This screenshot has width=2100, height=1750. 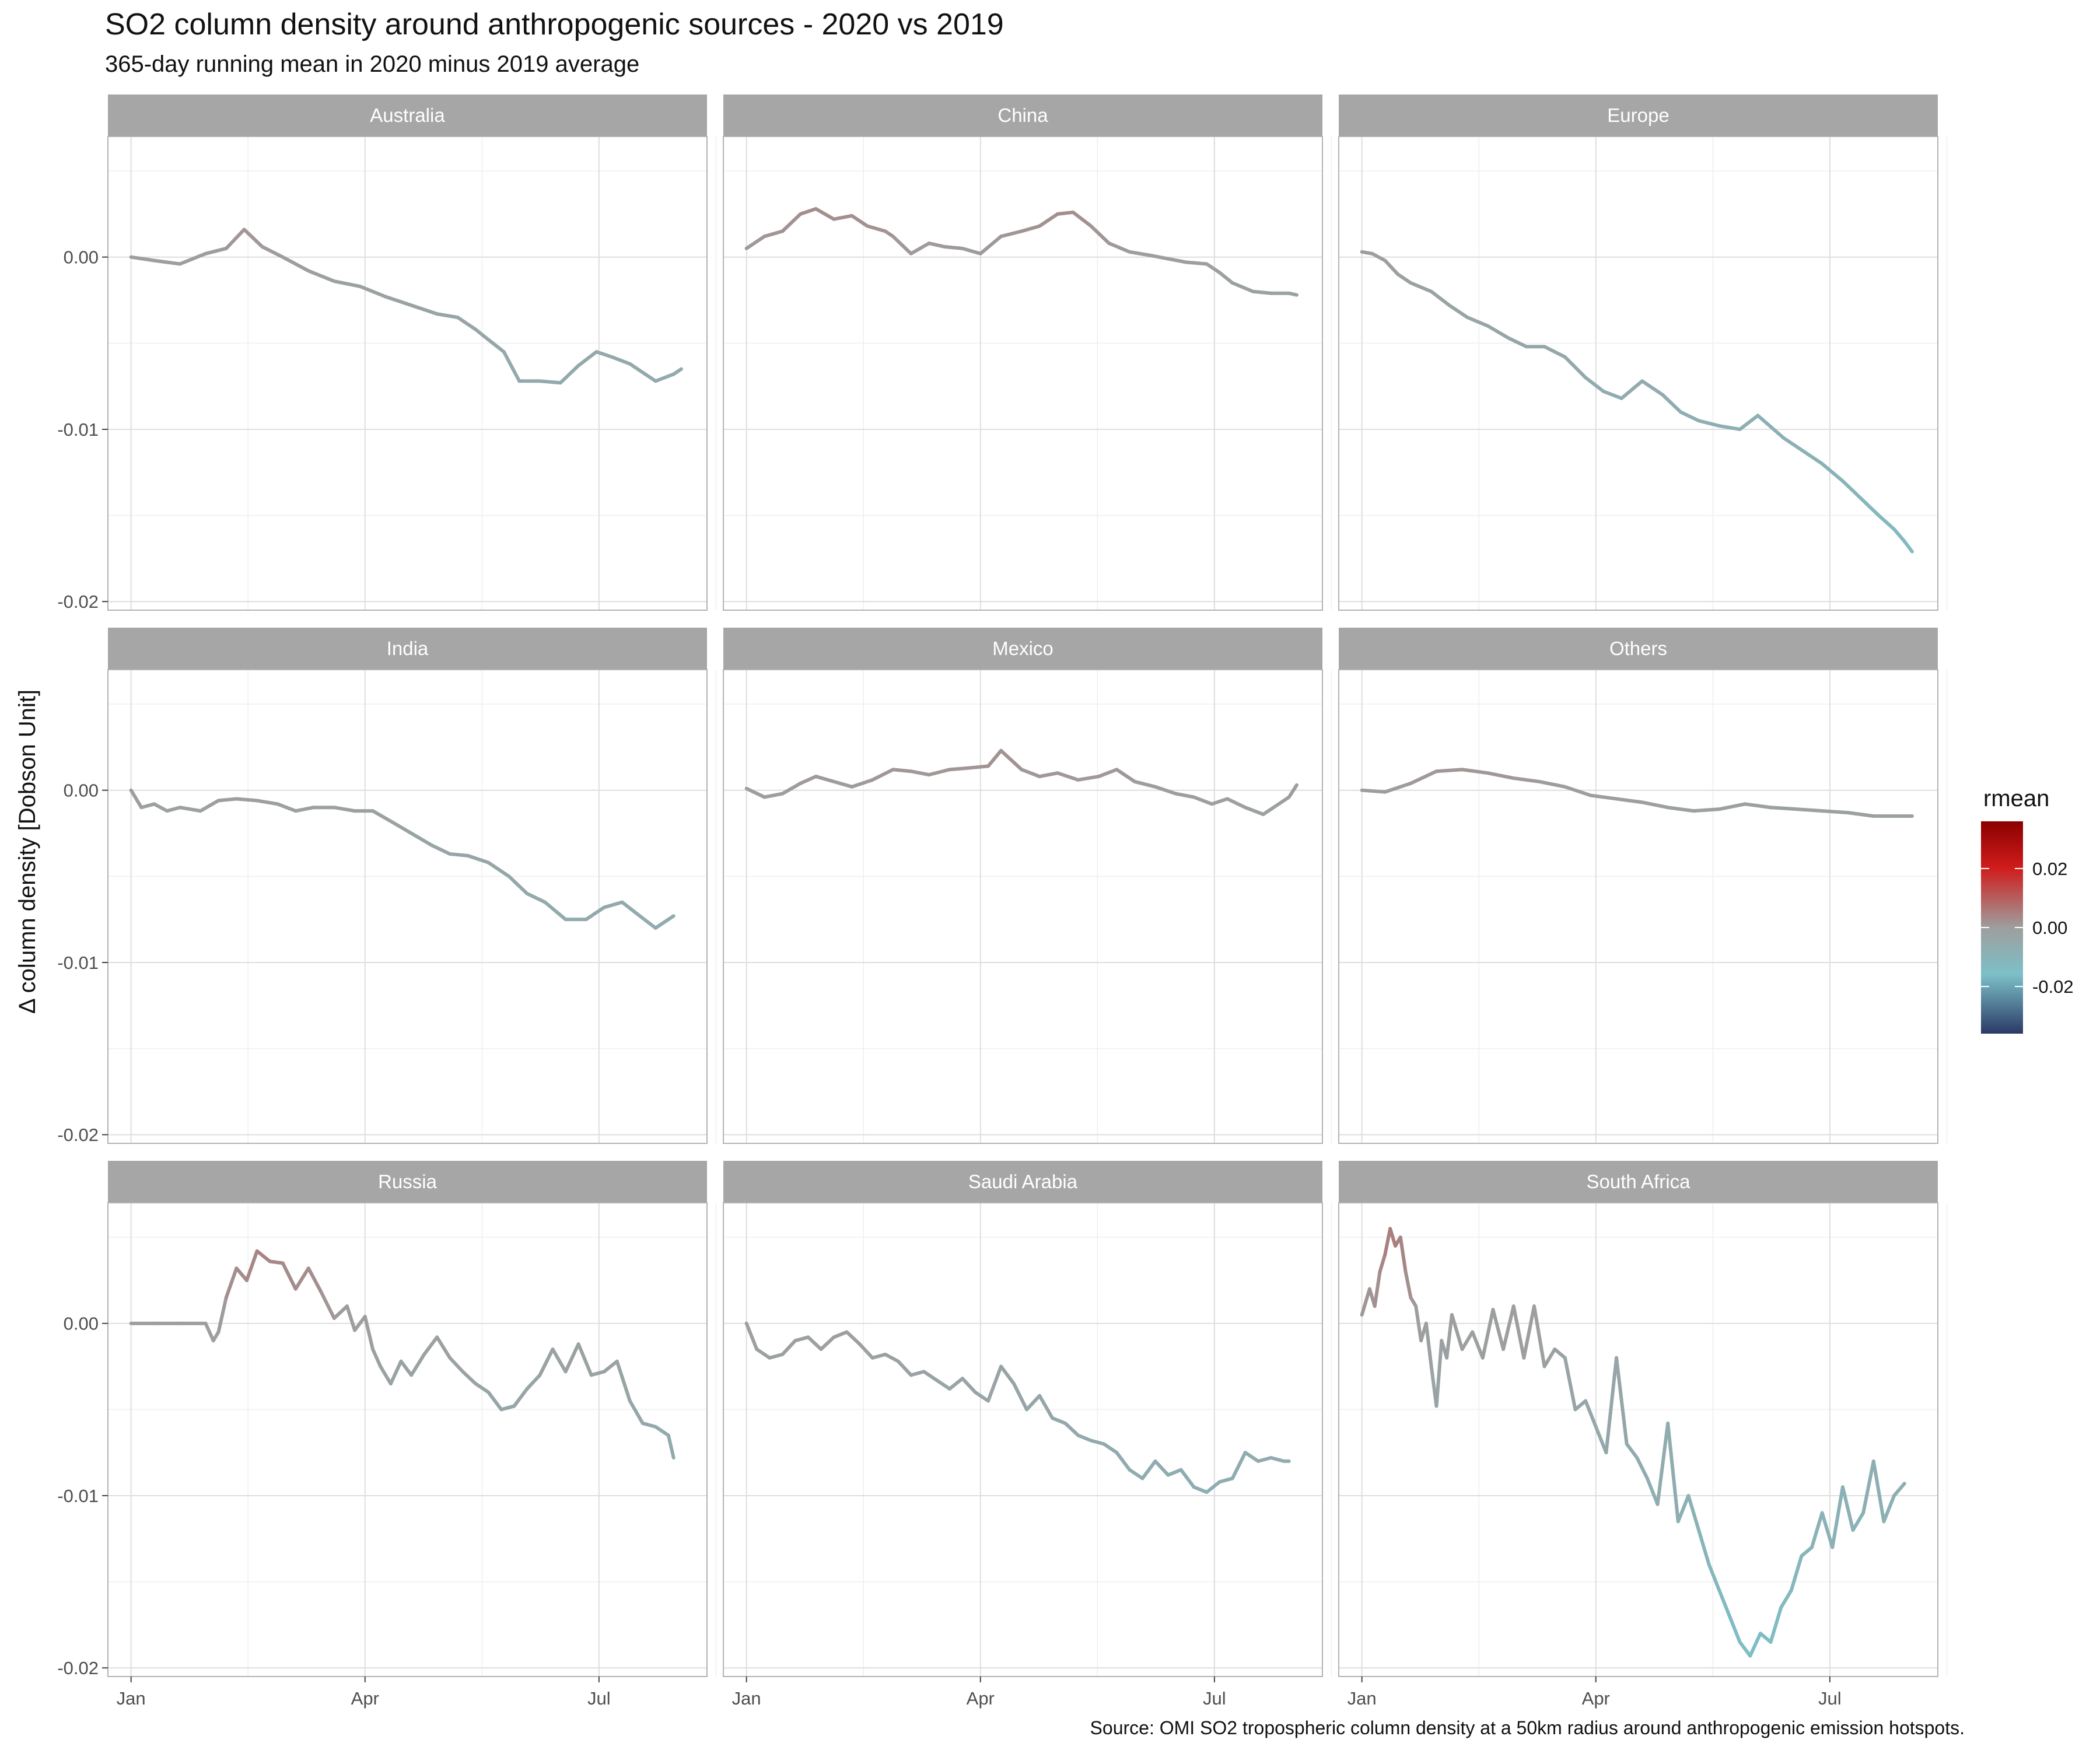 I want to click on panel-saudi-arabia: Saudi Arabia Jan Apr Jul, so click(x=1027, y=1435).